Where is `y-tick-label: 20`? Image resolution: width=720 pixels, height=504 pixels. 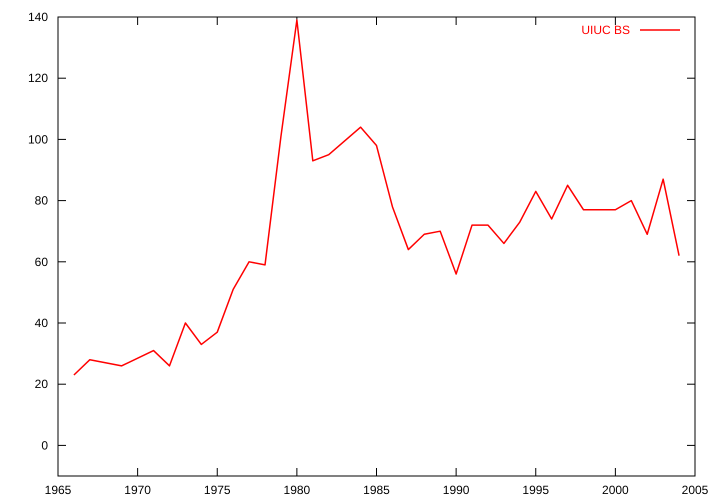
y-tick-label: 20 is located at coordinates (41, 384).